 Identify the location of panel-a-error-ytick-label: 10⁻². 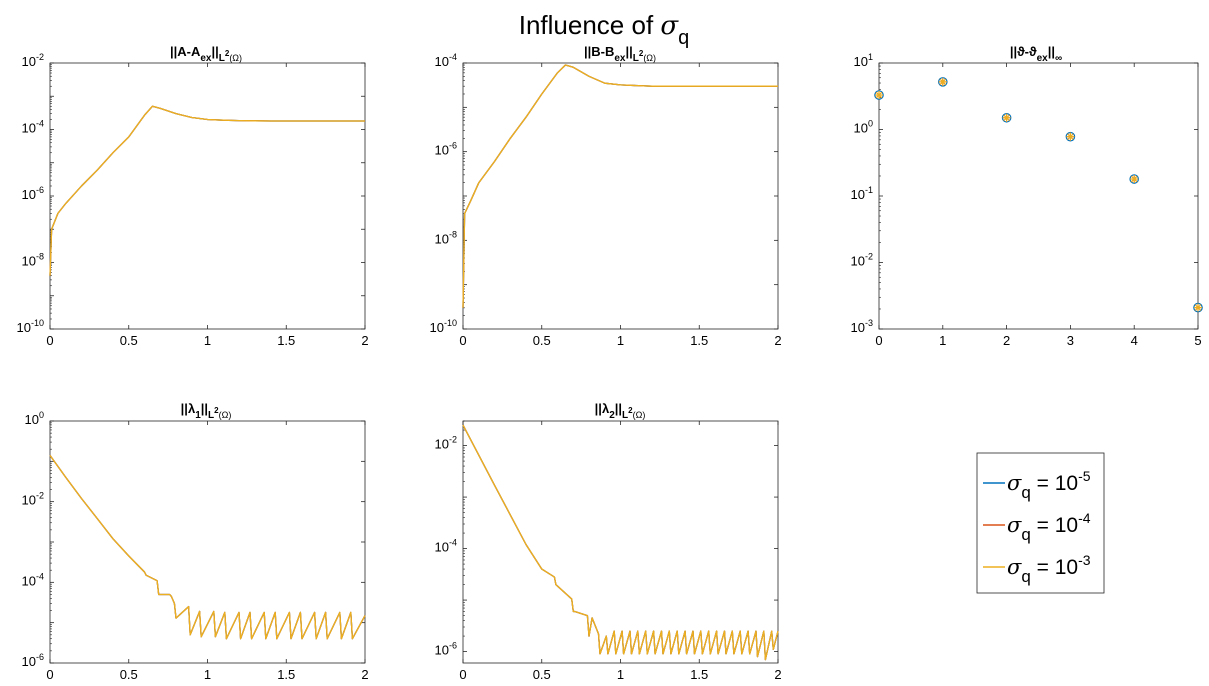
(33, 60).